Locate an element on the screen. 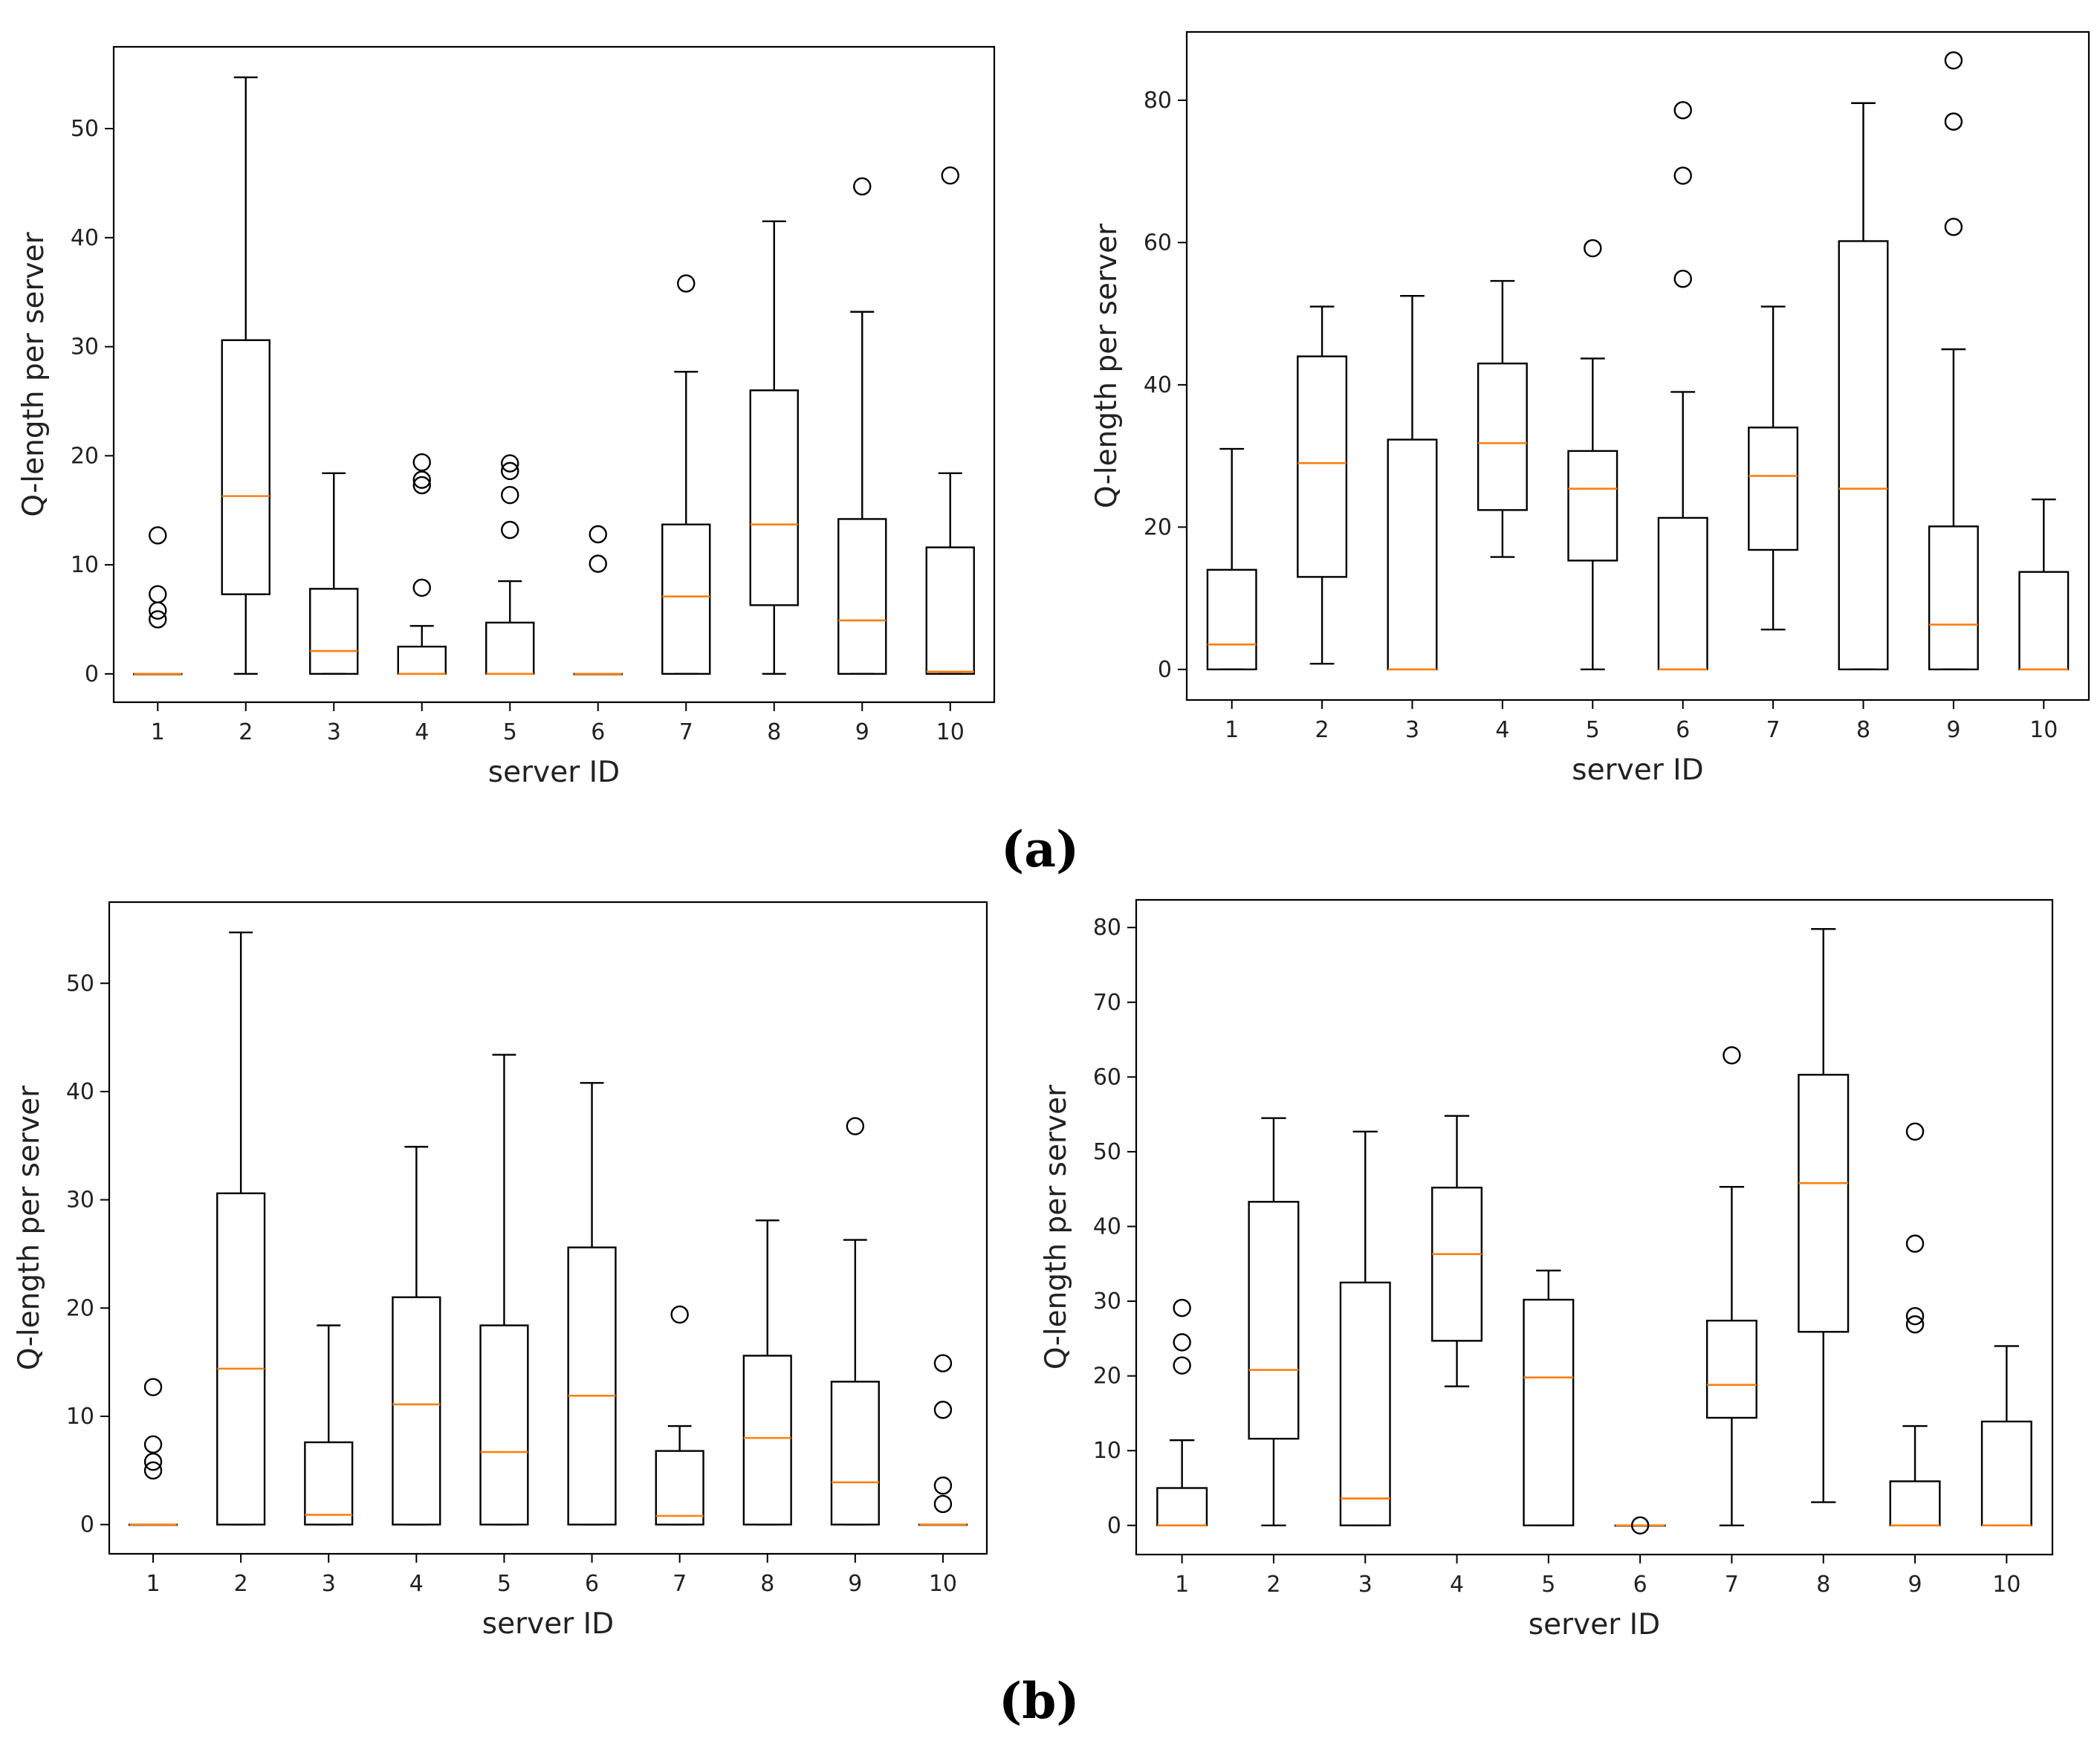 The image size is (2100, 1747). y-tick-label: 60 is located at coordinates (1107, 1077).